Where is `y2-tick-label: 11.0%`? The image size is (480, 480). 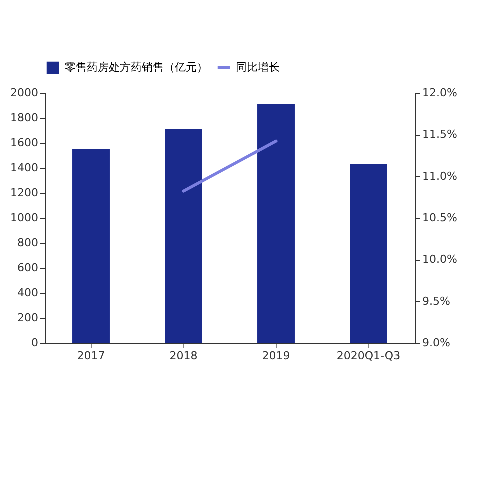 y2-tick-label: 11.0% is located at coordinates (440, 176).